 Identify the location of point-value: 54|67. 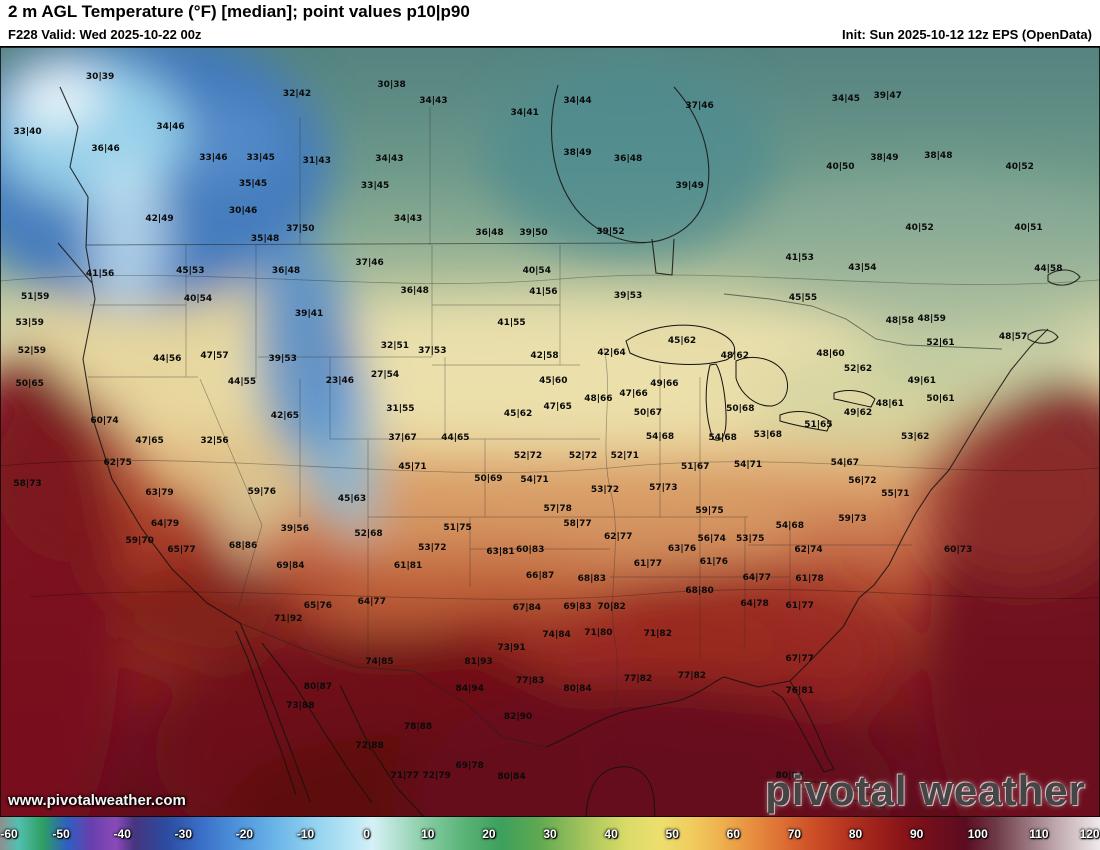
(844, 462).